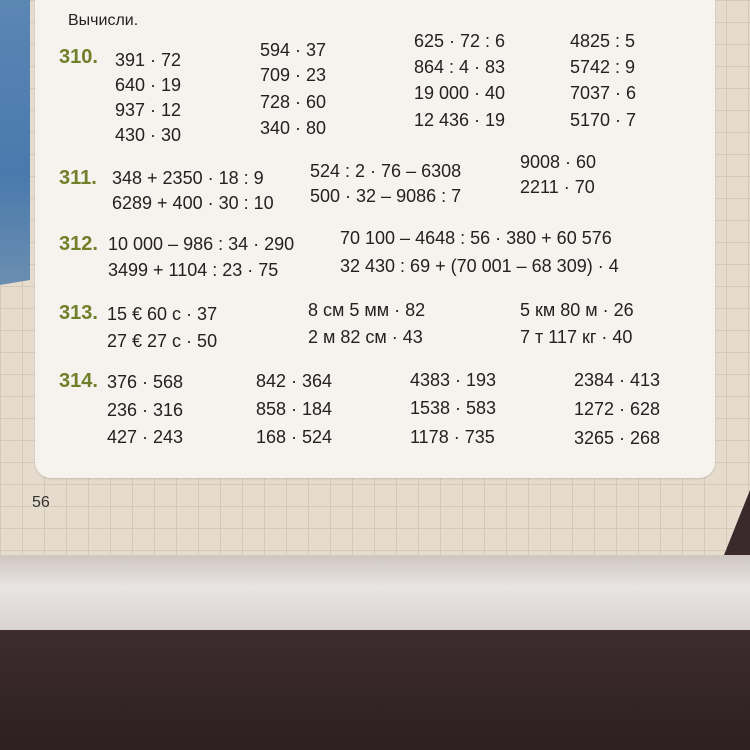 Image resolution: width=750 pixels, height=750 pixels. I want to click on expression: 340 · 80, so click(293, 128).